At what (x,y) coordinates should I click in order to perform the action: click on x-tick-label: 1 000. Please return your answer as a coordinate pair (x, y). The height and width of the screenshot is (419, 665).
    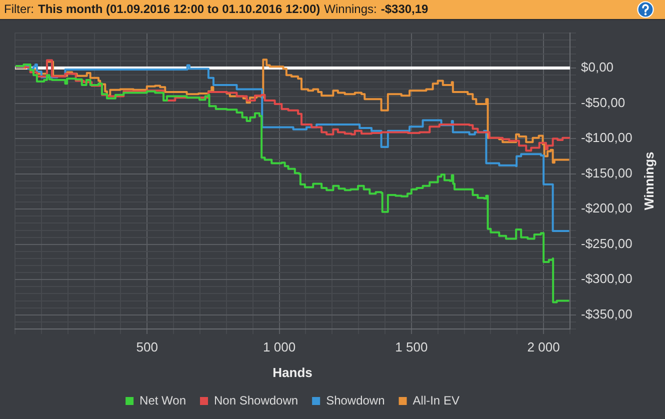
    Looking at the image, I should click on (279, 346).